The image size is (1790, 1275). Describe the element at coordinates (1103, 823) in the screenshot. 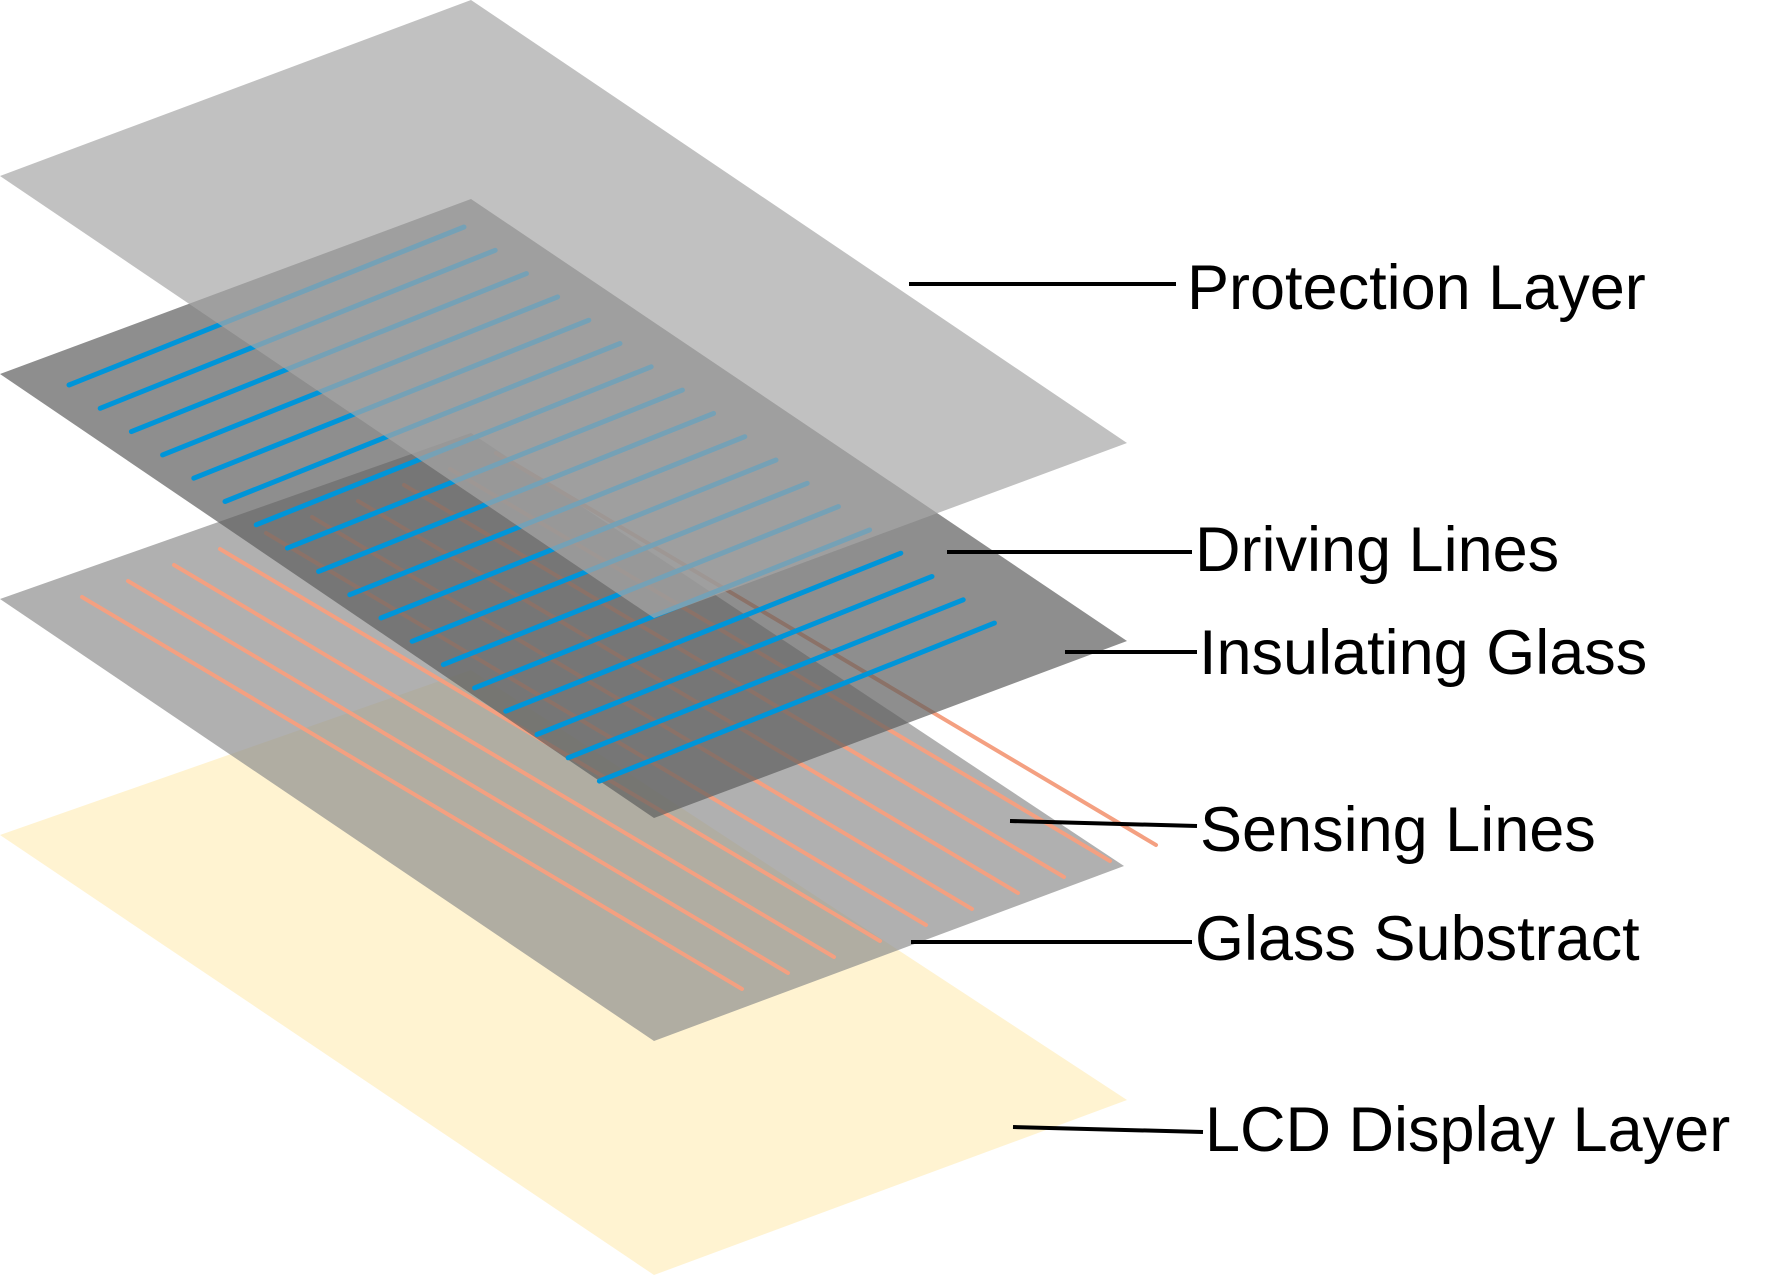

I see `sensing-lines-leader` at that location.